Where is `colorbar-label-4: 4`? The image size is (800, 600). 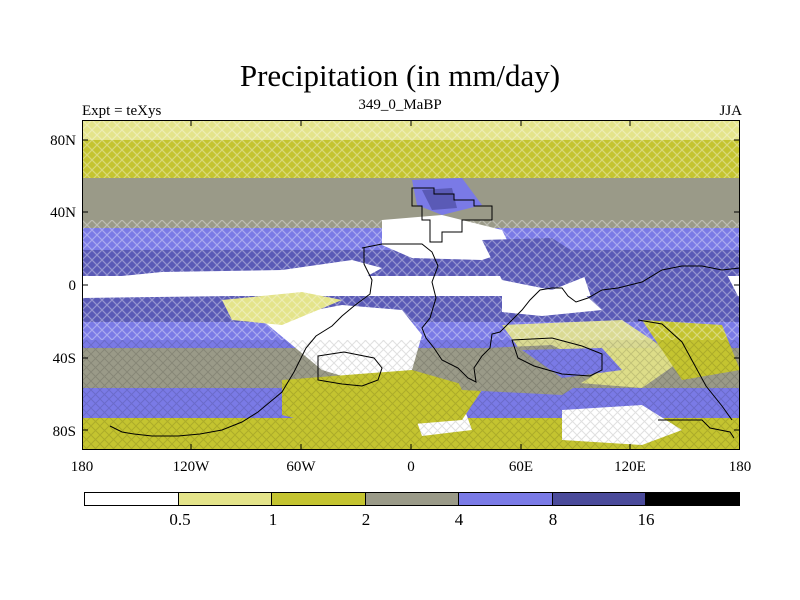
colorbar-label-4: 4 is located at coordinates (459, 519).